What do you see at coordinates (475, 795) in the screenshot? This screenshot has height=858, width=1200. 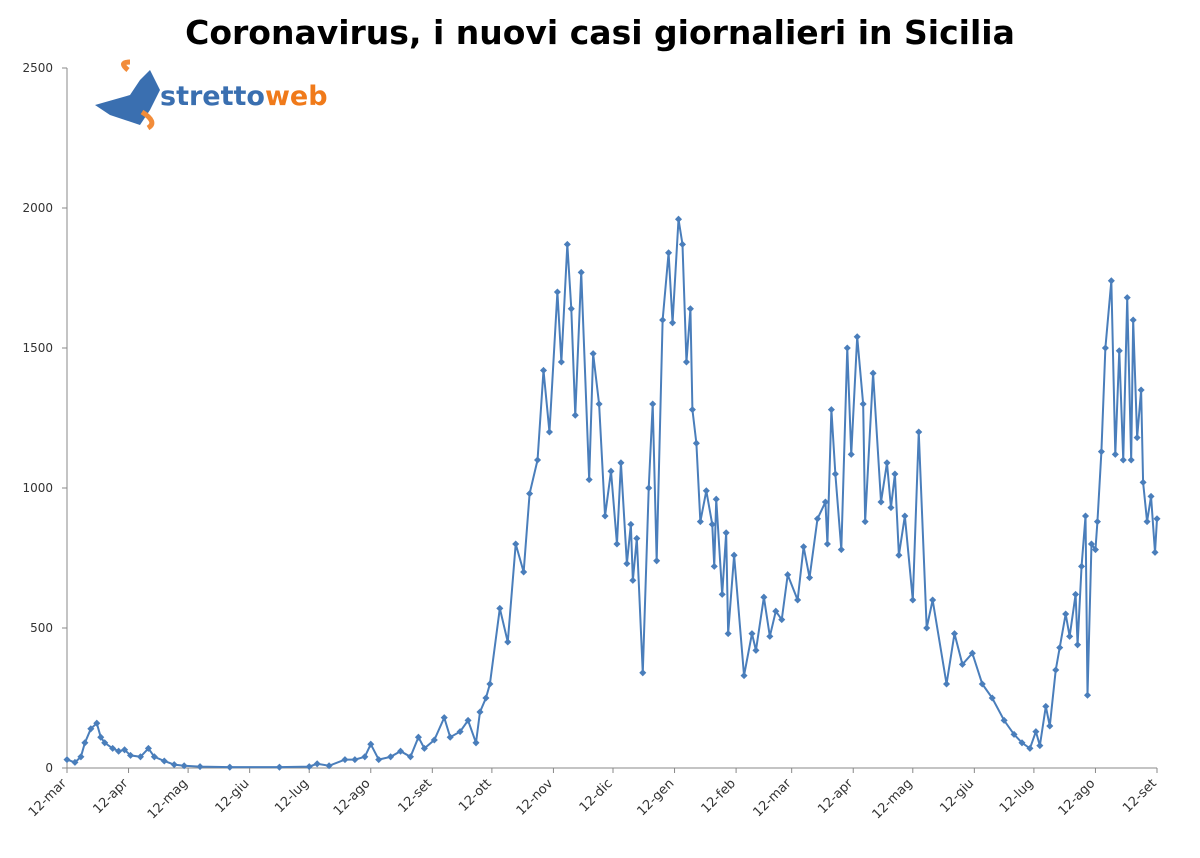 I see `x-tick-label: 12-ott` at bounding box center [475, 795].